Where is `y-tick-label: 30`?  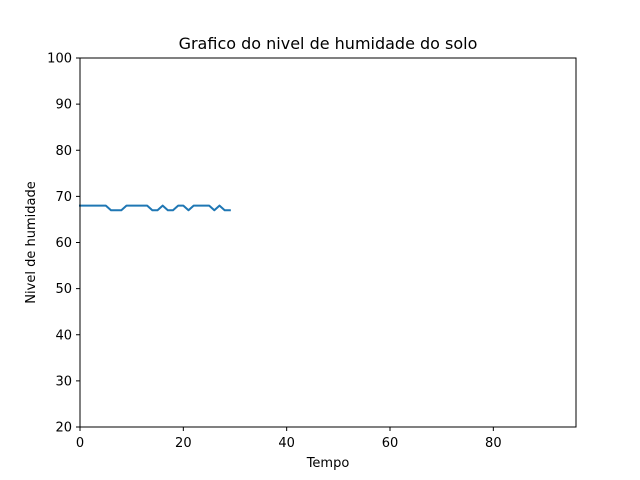 y-tick-label: 30 is located at coordinates (63, 381).